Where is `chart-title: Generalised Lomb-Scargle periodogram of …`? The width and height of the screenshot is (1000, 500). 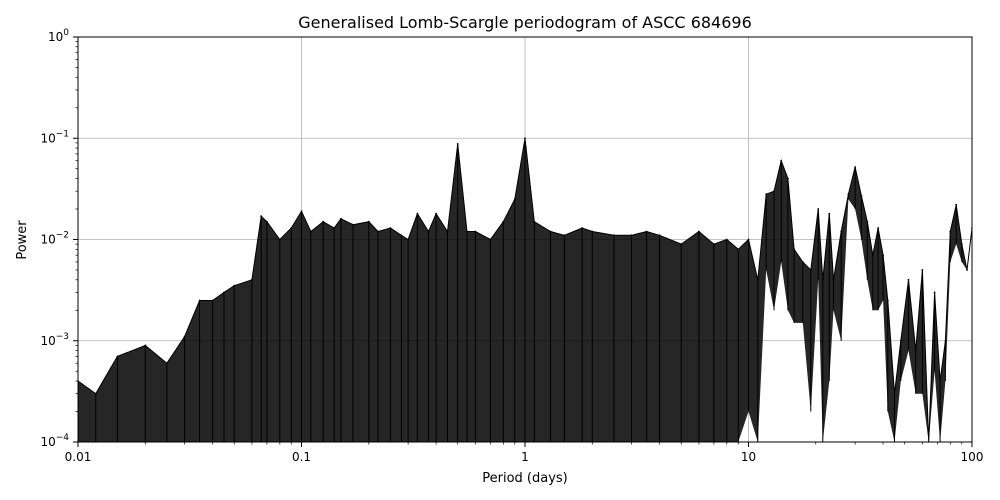
chart-title: Generalised Lomb-Scargle periodogram of … is located at coordinates (525, 22).